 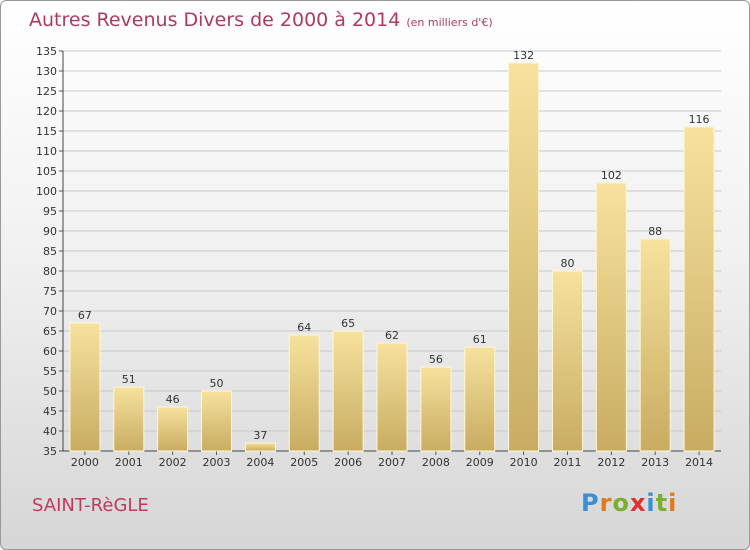 I want to click on x-tick-label: 2013, so click(x=655, y=462).